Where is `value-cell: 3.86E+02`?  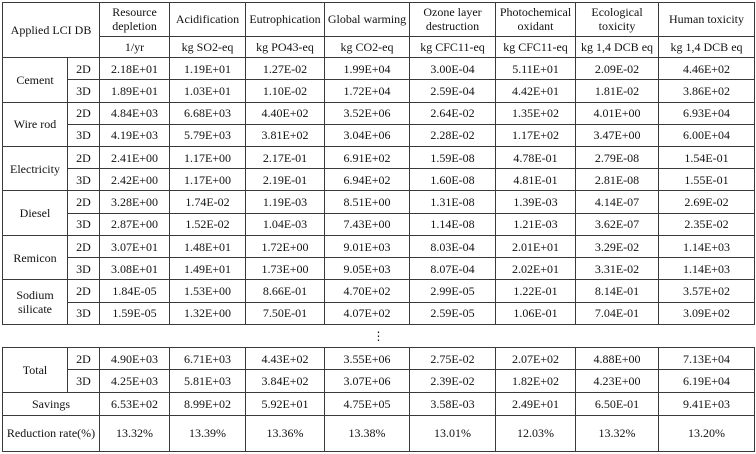 value-cell: 3.86E+02 is located at coordinates (707, 91).